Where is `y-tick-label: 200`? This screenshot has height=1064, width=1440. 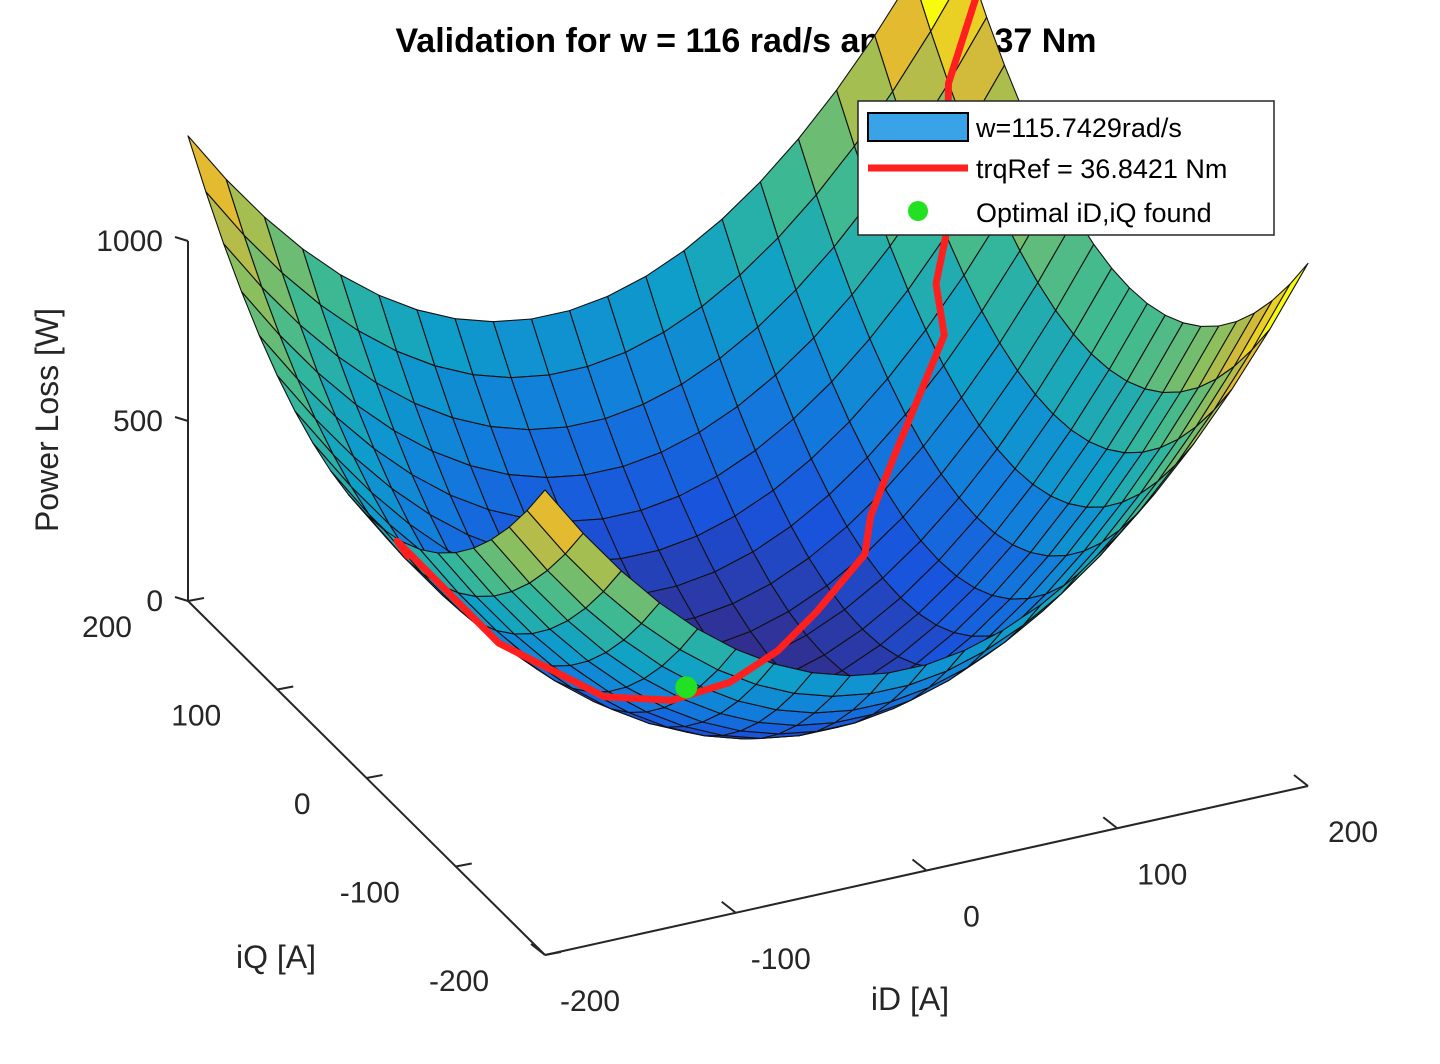
y-tick-label: 200 is located at coordinates (107, 627).